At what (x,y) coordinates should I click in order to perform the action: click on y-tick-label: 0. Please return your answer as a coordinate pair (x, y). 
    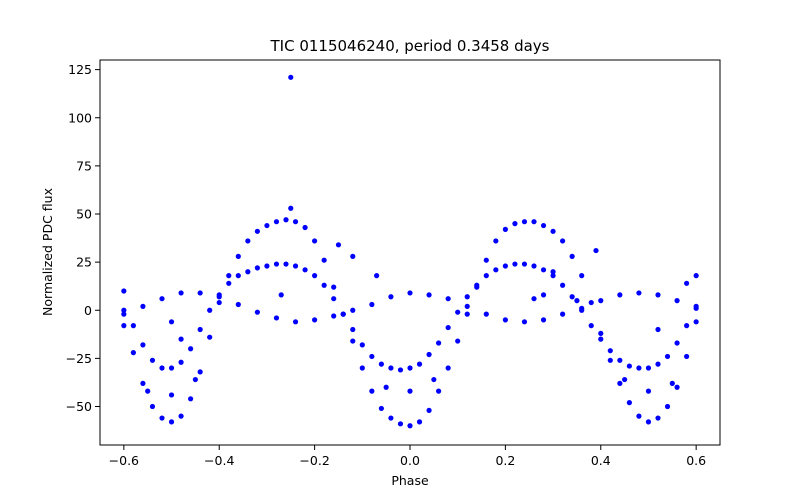
    Looking at the image, I should click on (88, 310).